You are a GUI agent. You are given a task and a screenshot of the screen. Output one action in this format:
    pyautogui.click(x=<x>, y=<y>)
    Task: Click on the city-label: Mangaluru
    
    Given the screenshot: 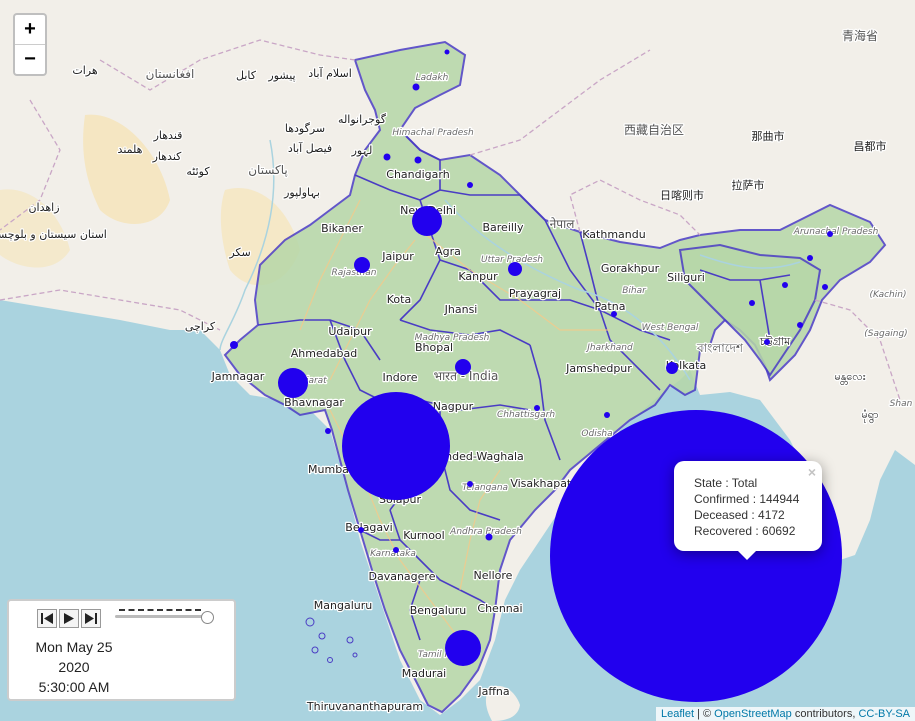 What is the action you would take?
    pyautogui.click(x=343, y=605)
    